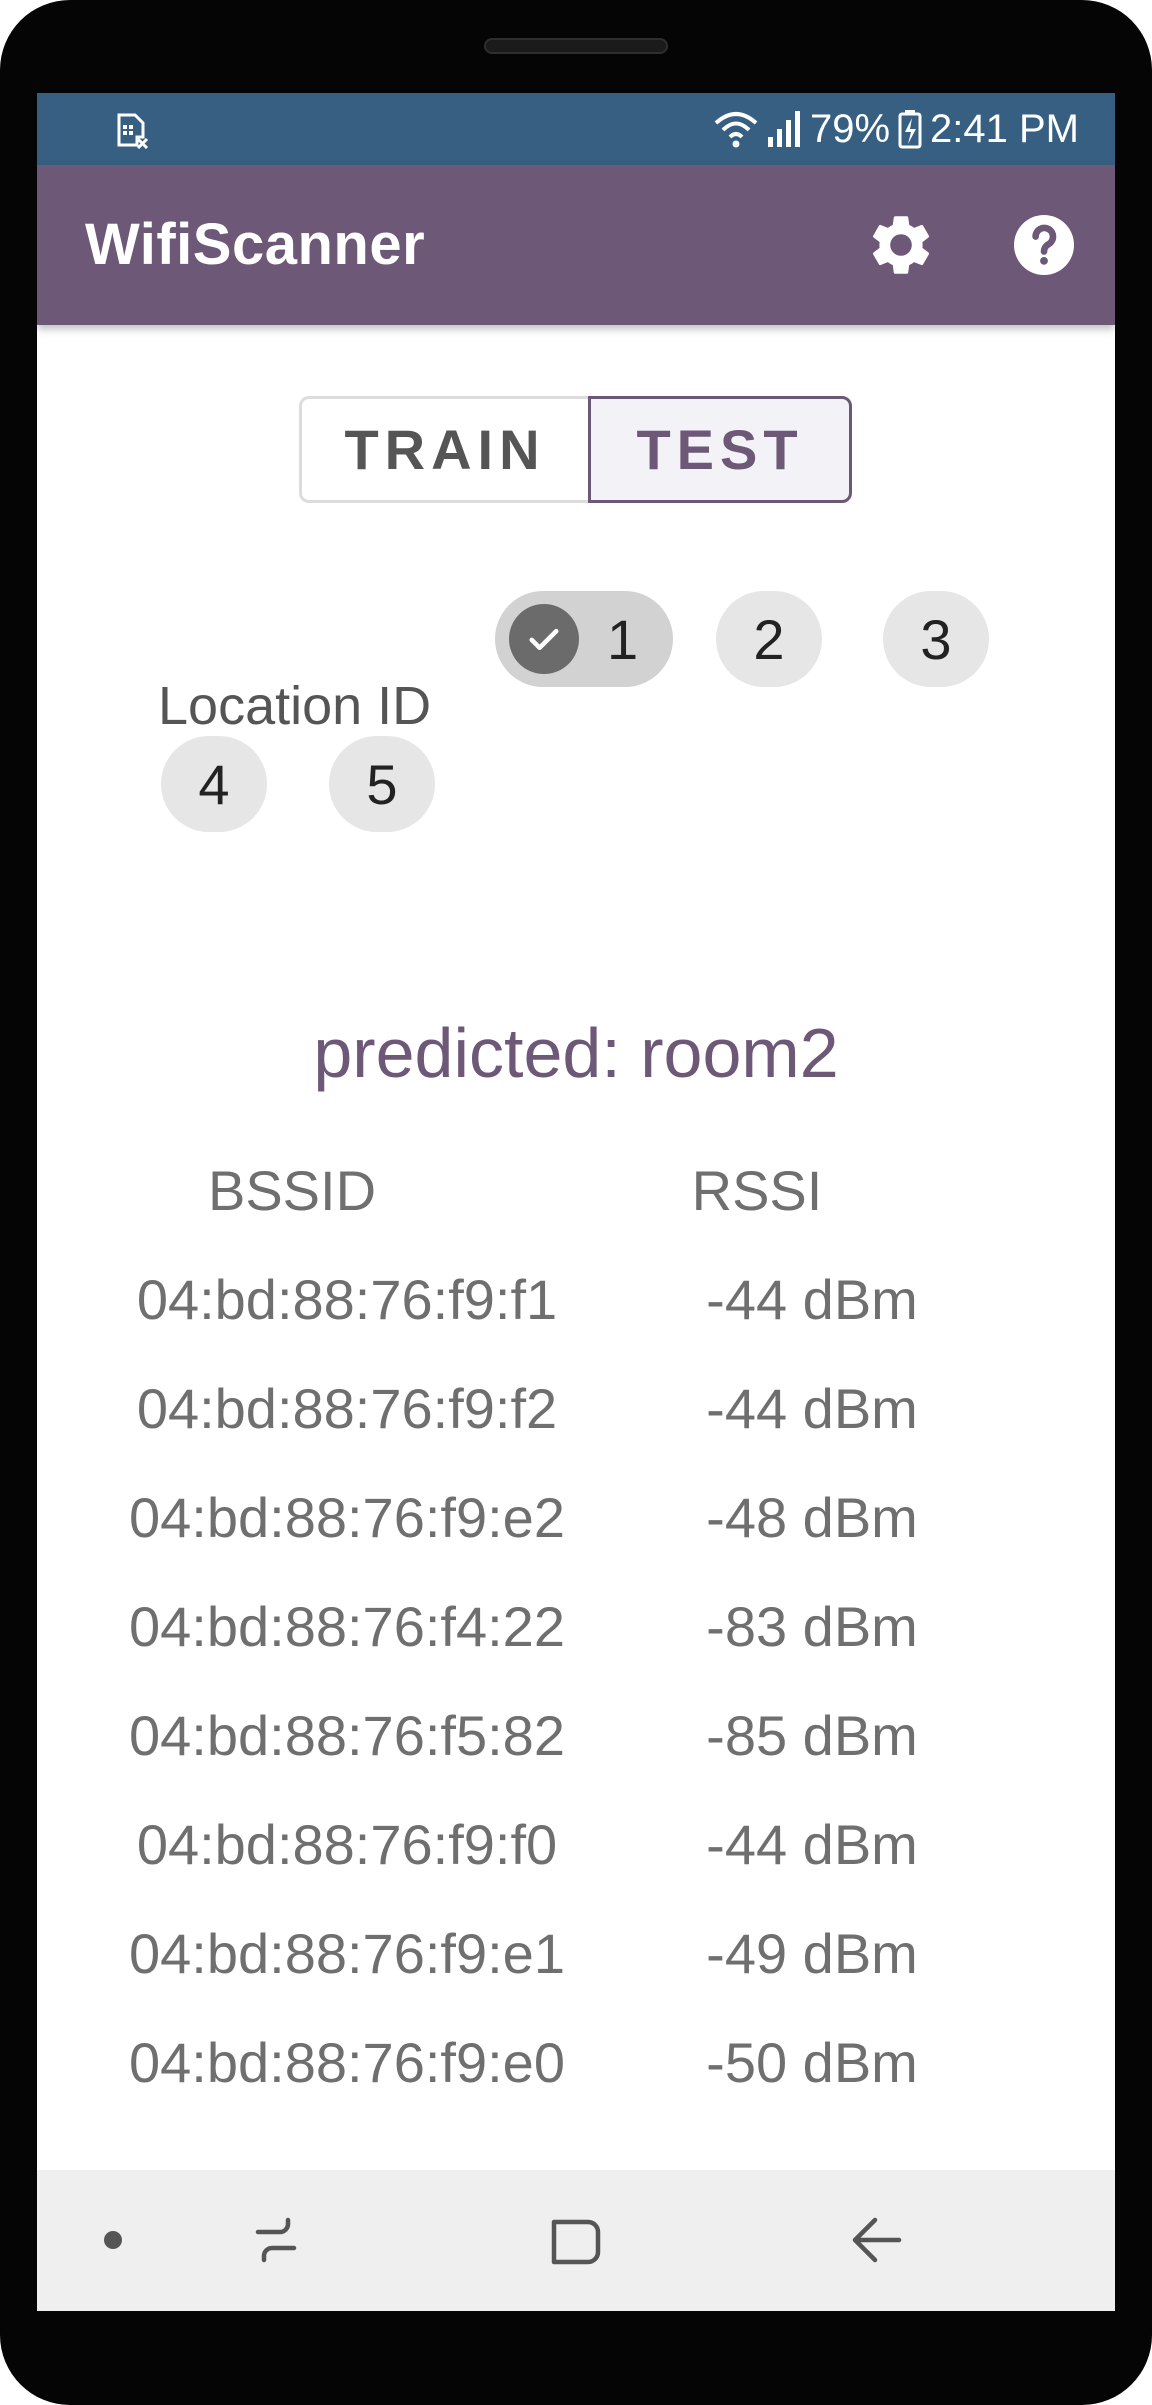  I want to click on bssid-cell: 04:bd:88:76:f9:f1, so click(347, 1299).